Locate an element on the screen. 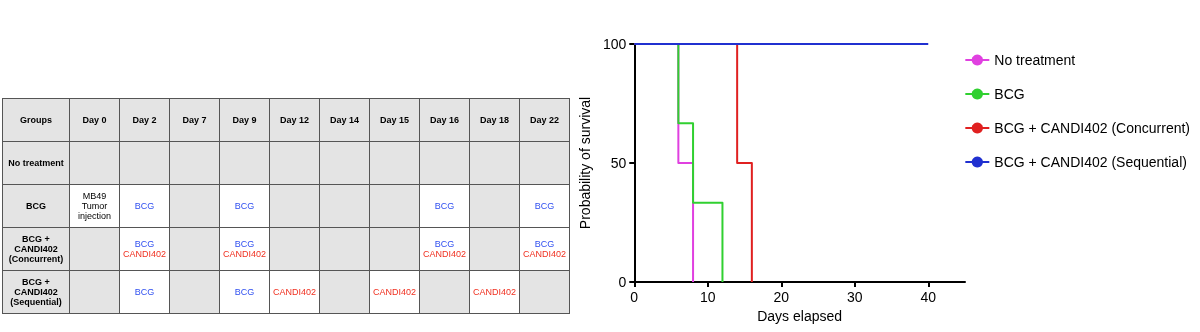 This screenshot has height=332, width=1200. category-label: Day 15 is located at coordinates (394, 120).